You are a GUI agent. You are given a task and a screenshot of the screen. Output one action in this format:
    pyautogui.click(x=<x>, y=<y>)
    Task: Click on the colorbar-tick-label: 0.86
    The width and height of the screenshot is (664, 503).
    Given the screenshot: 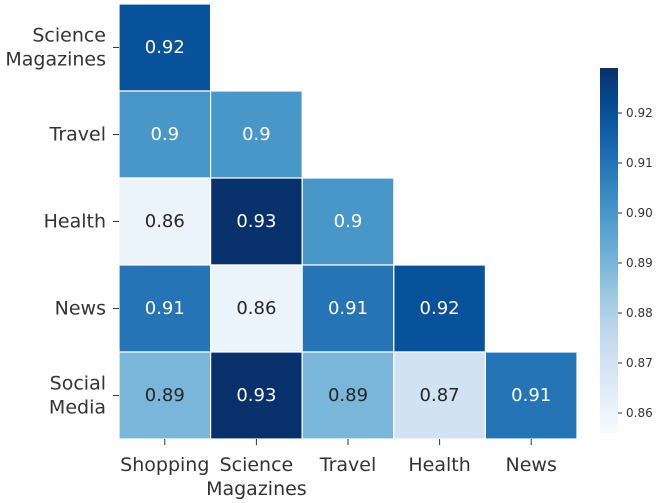 What is the action you would take?
    pyautogui.click(x=639, y=413)
    